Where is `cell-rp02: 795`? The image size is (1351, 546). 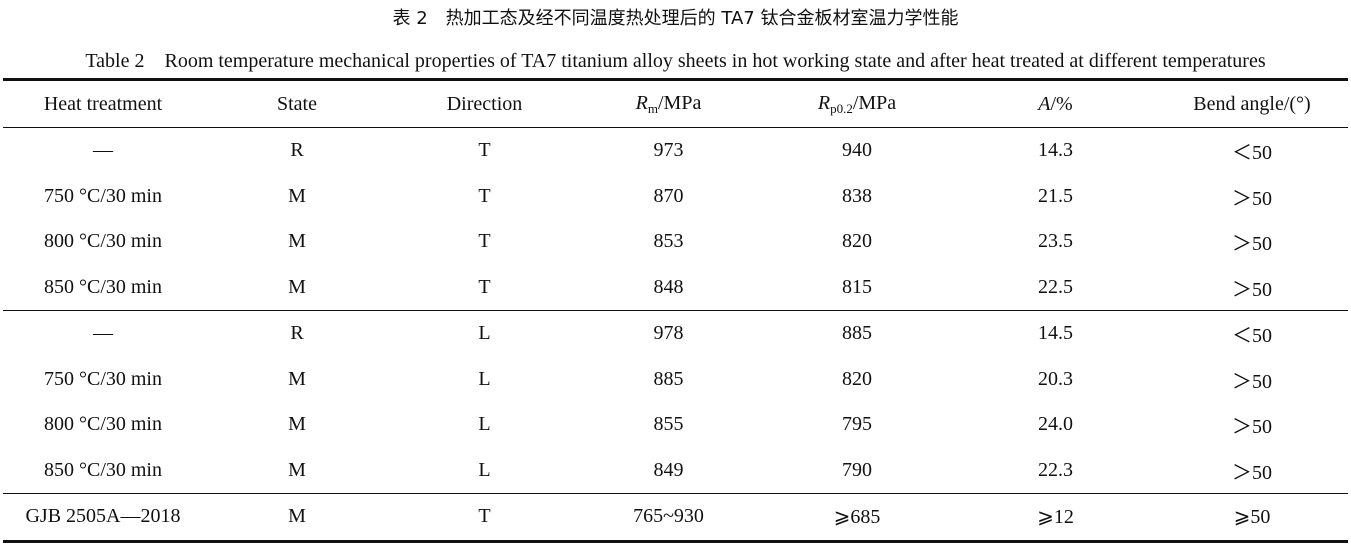
cell-rp02: 795 is located at coordinates (857, 424).